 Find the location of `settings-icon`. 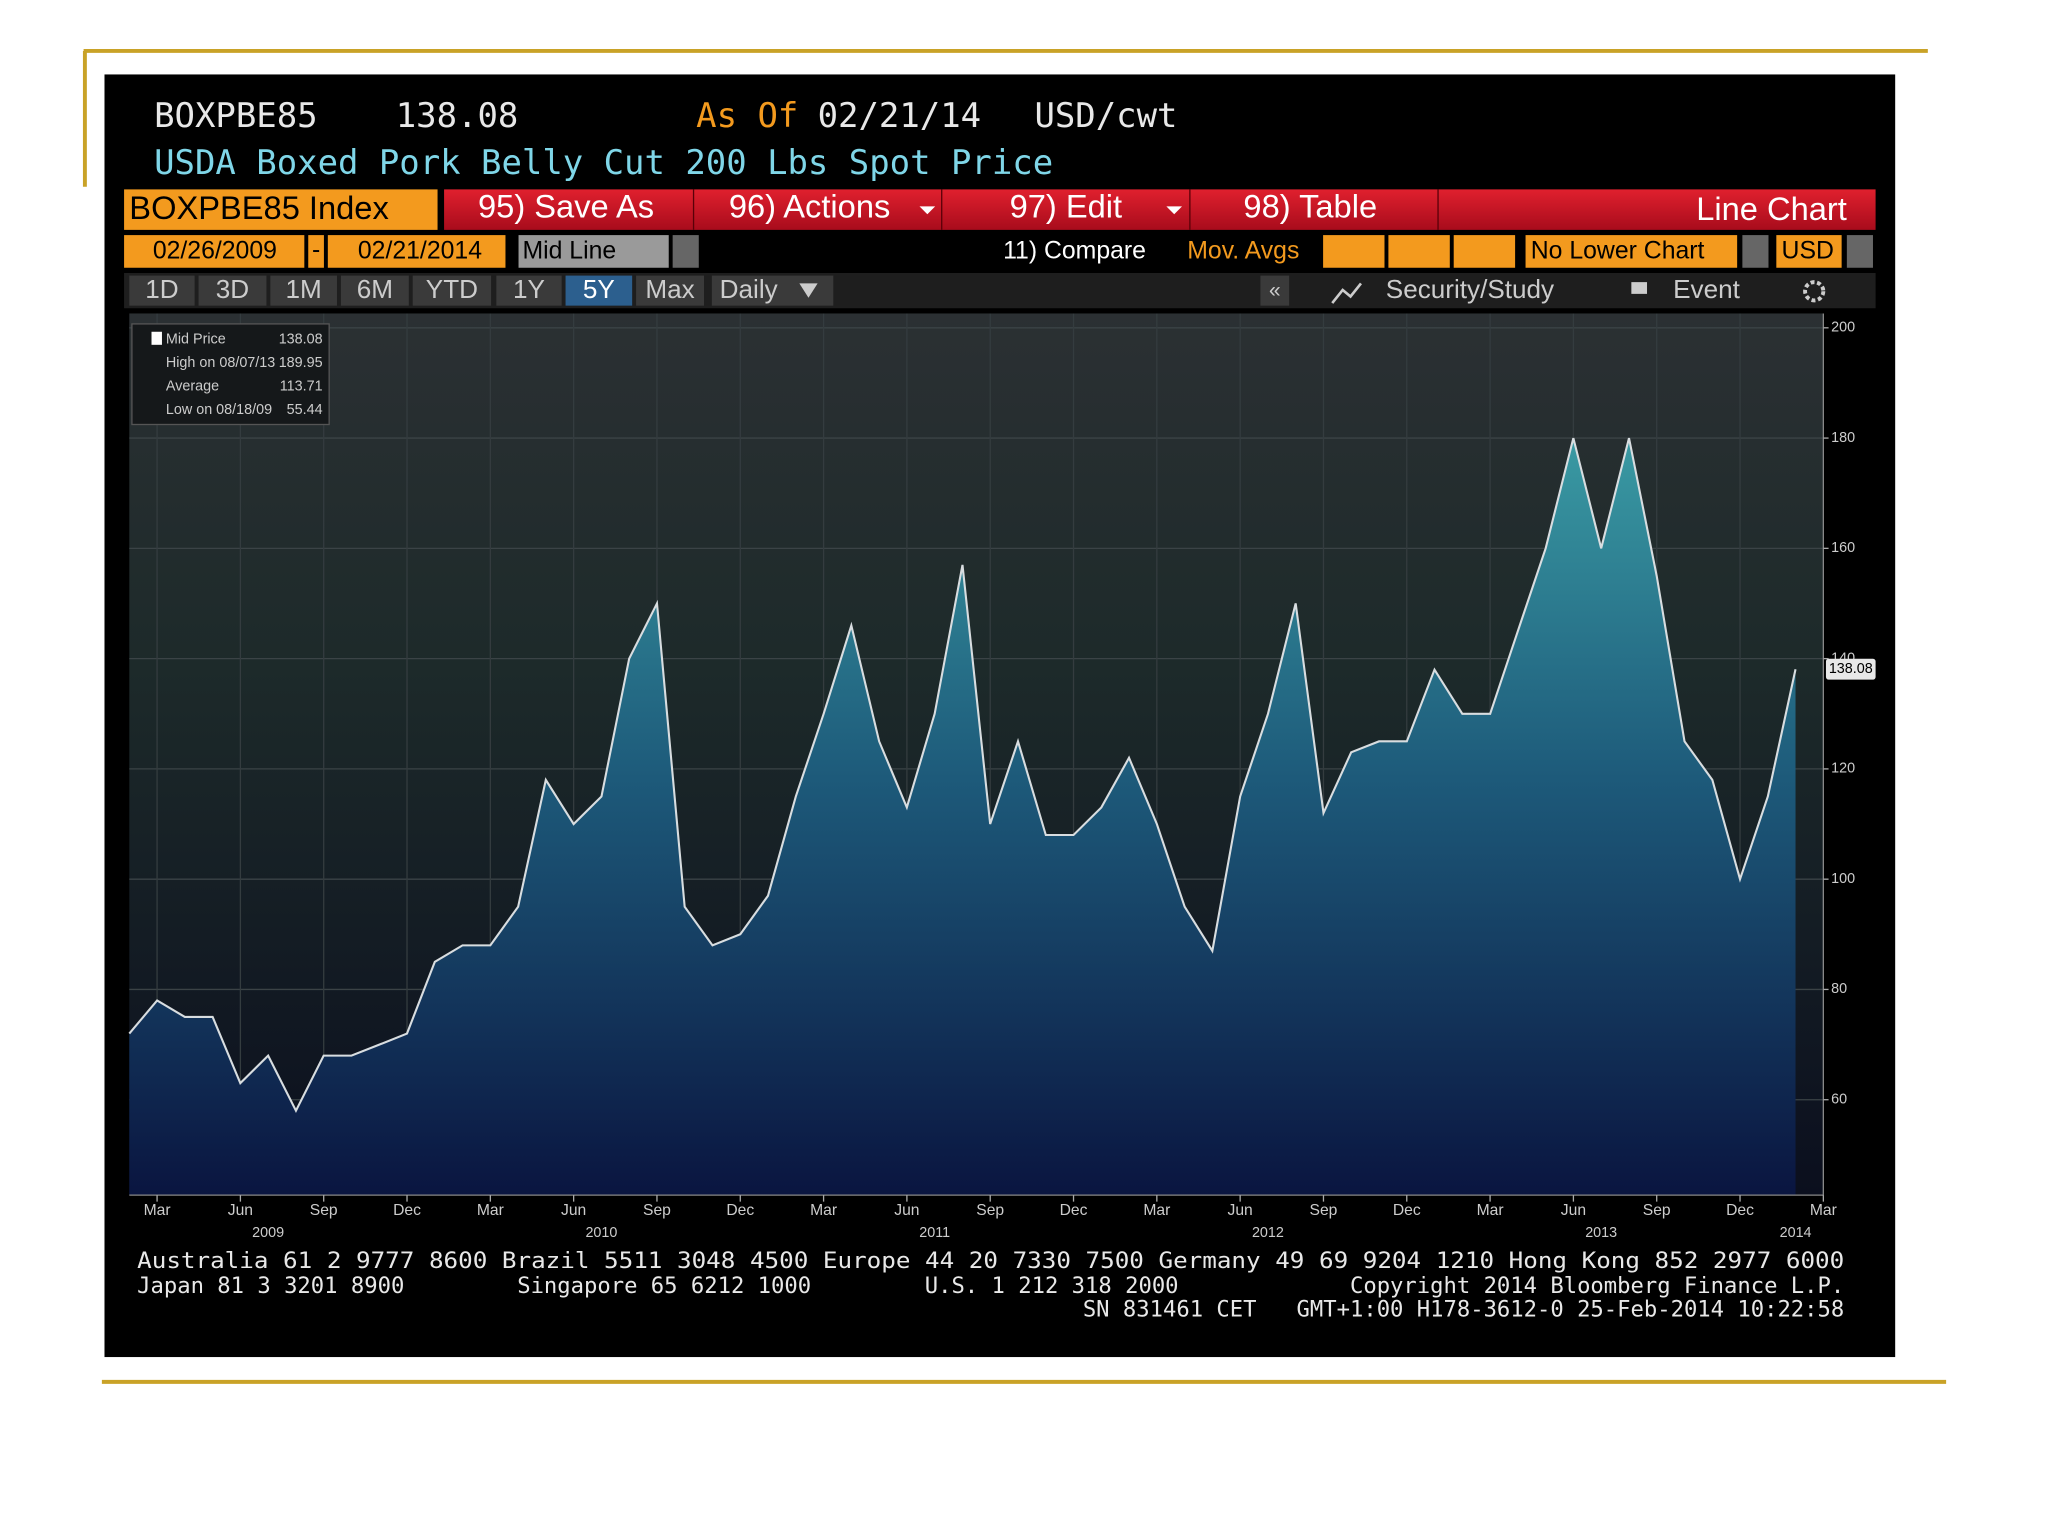

settings-icon is located at coordinates (1814, 291).